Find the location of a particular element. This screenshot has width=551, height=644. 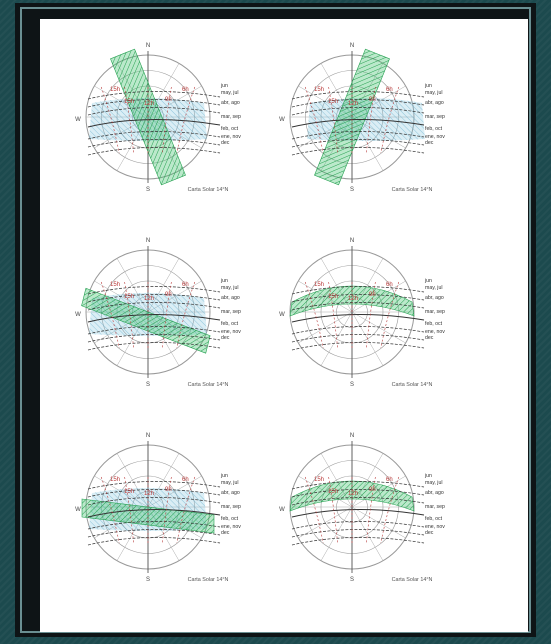

month-label: dec is located at coordinates (225, 338).